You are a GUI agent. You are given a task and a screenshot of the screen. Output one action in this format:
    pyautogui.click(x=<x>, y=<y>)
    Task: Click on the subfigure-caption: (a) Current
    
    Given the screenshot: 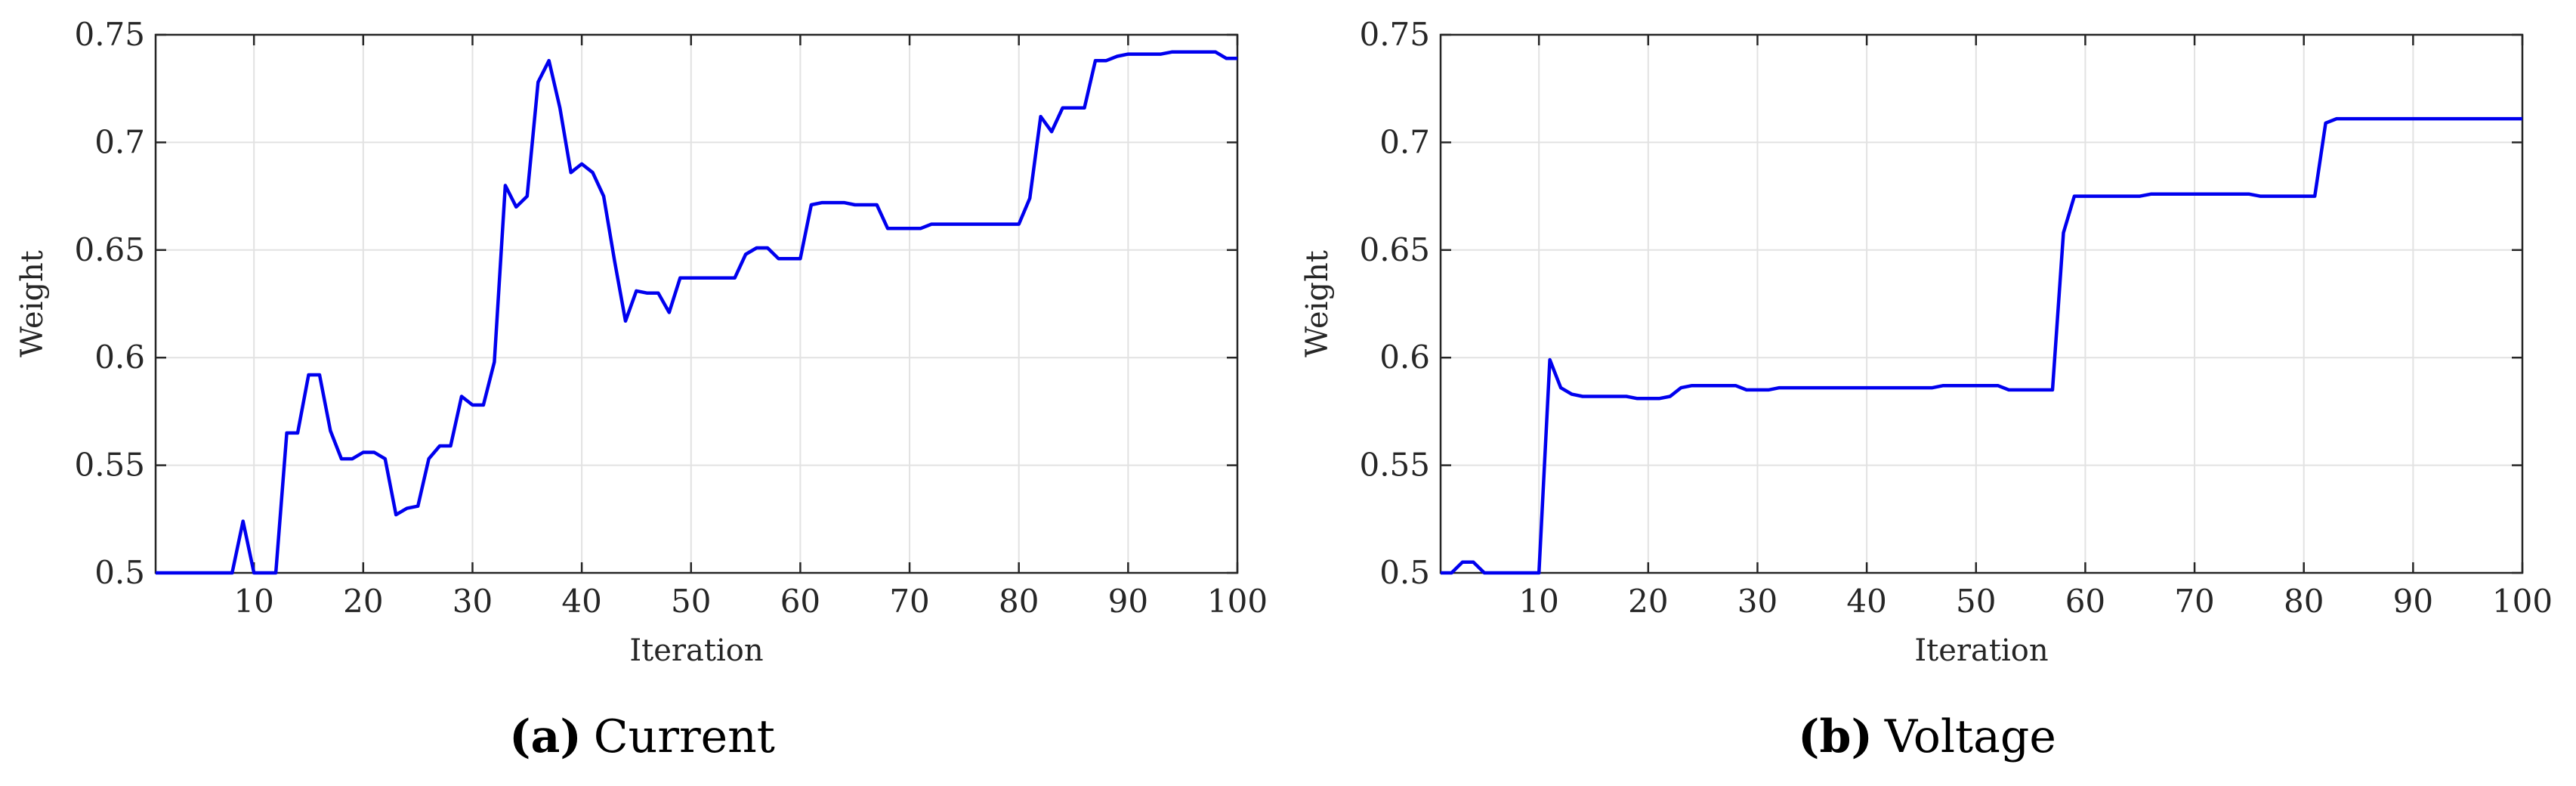 What is the action you would take?
    pyautogui.click(x=642, y=736)
    